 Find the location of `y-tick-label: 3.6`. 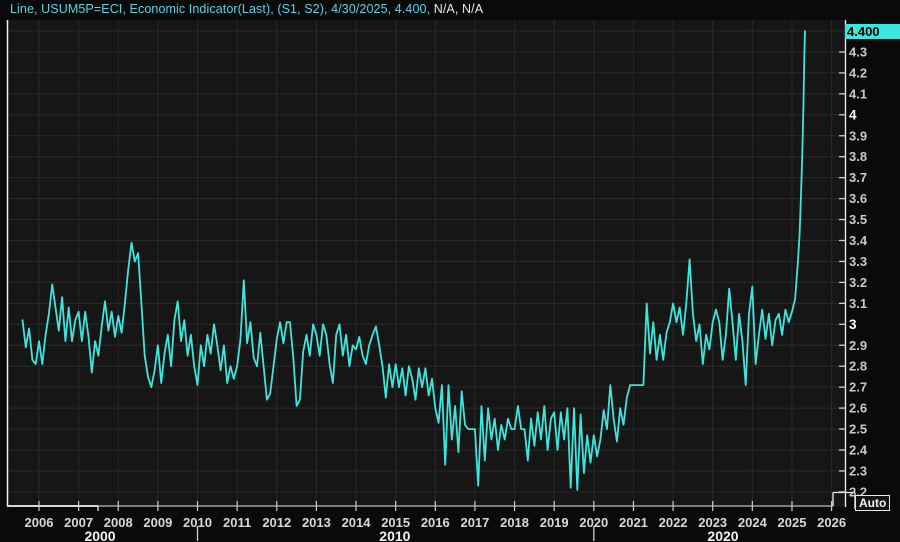

y-tick-label: 3.6 is located at coordinates (858, 198).